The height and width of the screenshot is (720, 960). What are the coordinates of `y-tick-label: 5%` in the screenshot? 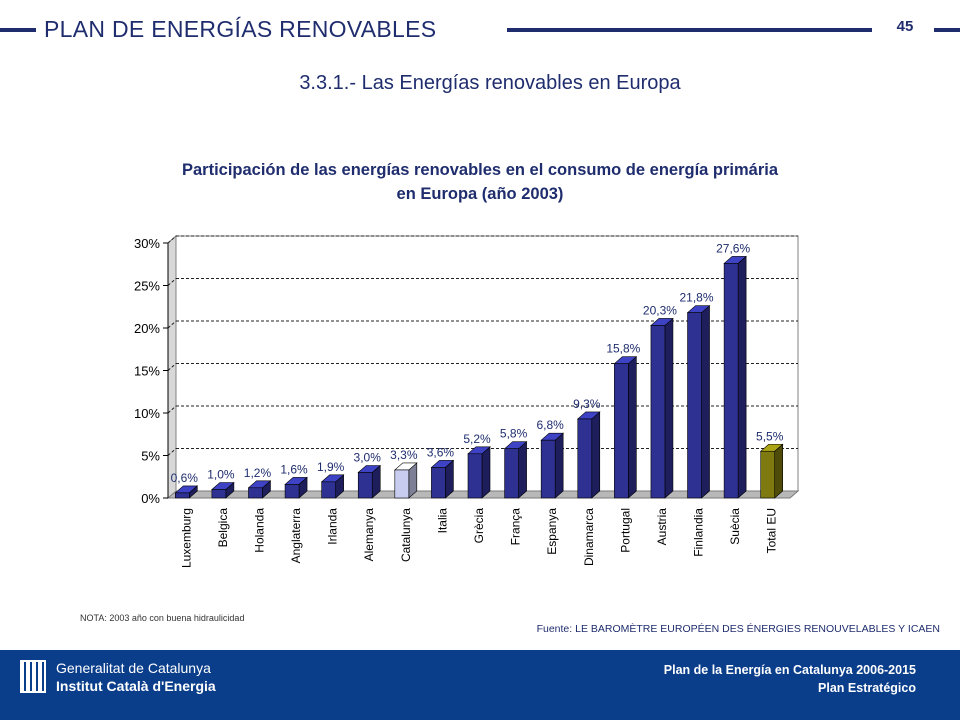 It's located at (150, 456).